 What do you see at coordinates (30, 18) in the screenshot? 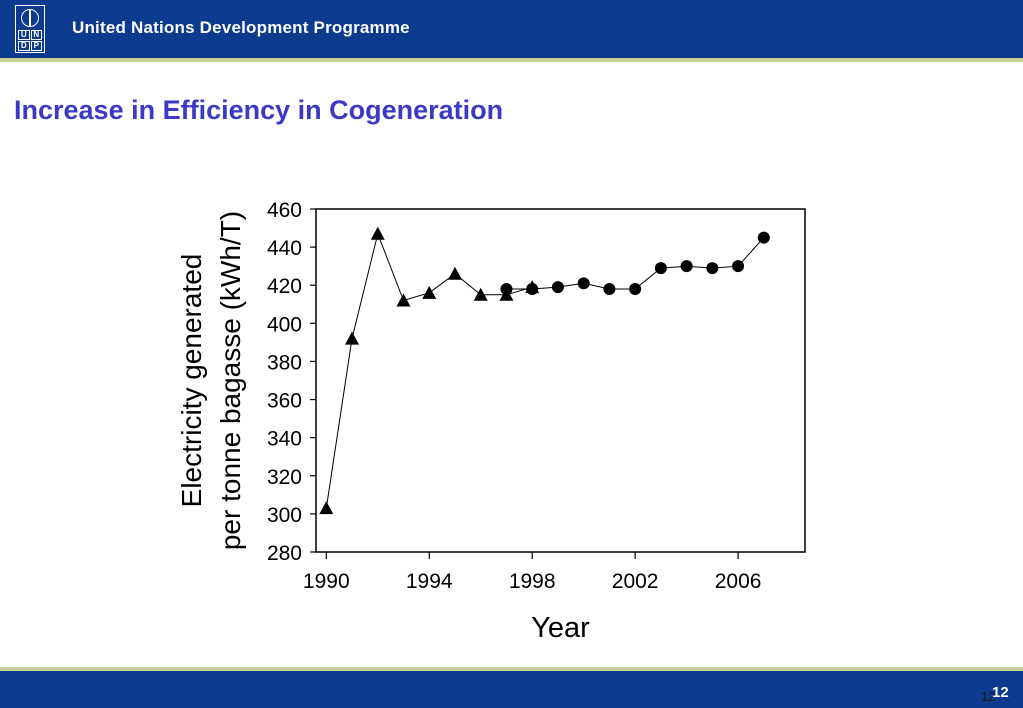
I see `un-emblem-icon` at bounding box center [30, 18].